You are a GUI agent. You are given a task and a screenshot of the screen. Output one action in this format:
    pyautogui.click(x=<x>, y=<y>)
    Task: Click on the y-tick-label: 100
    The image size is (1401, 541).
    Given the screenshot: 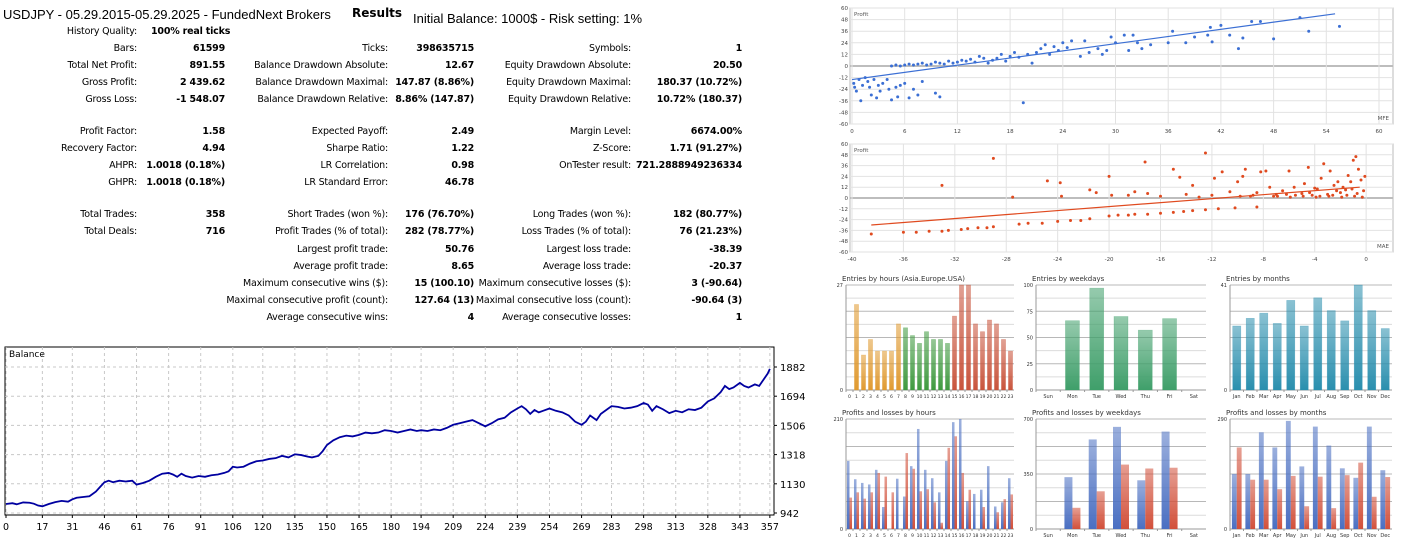 What is the action you would take?
    pyautogui.click(x=1028, y=286)
    